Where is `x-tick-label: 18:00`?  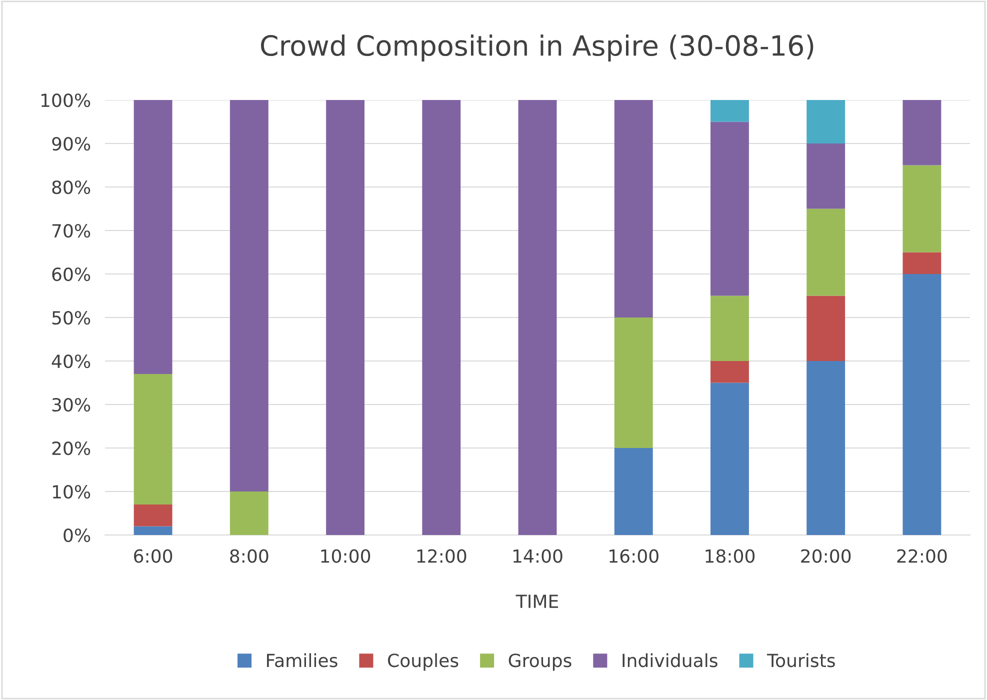 x-tick-label: 18:00 is located at coordinates (730, 556).